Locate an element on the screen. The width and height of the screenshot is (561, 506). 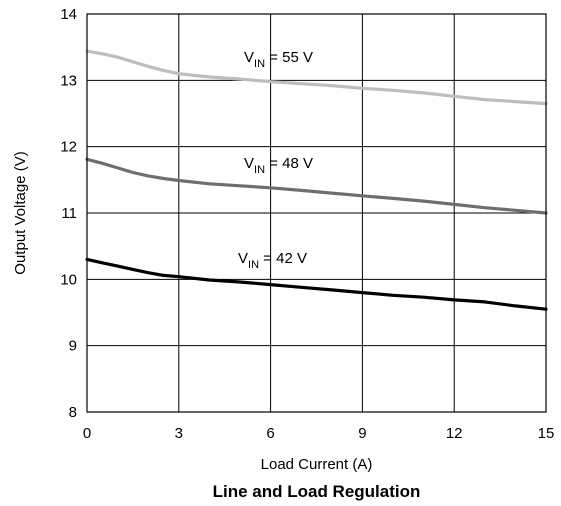
y-tick-label: 14 is located at coordinates (68, 14).